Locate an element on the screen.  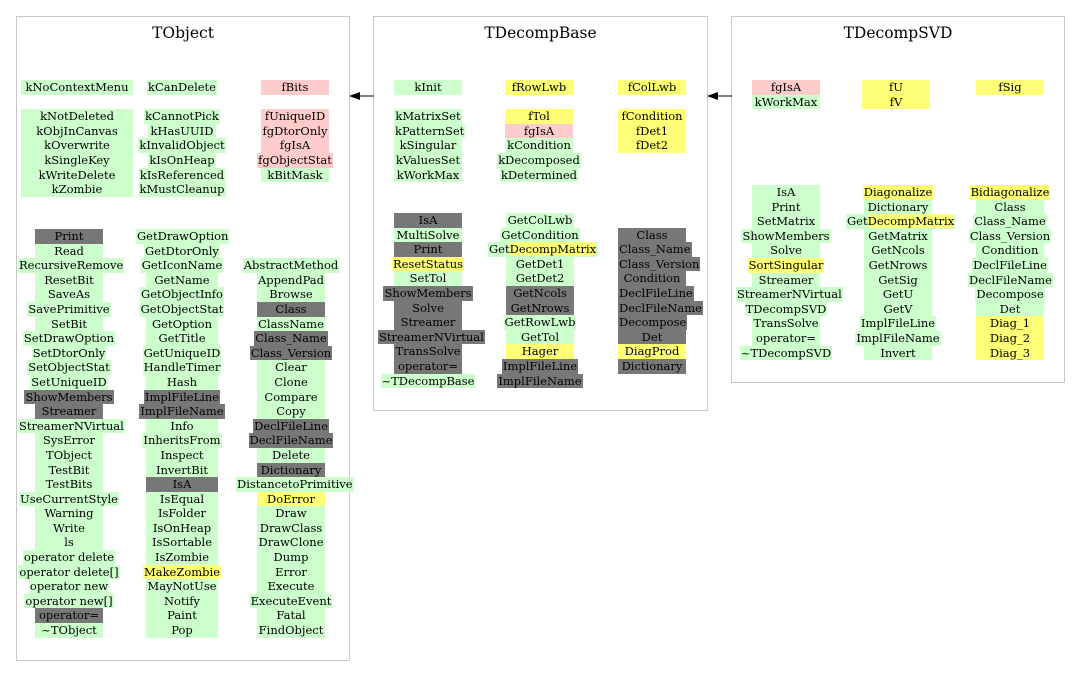
member-syserror: SysError is located at coordinates (69, 440).